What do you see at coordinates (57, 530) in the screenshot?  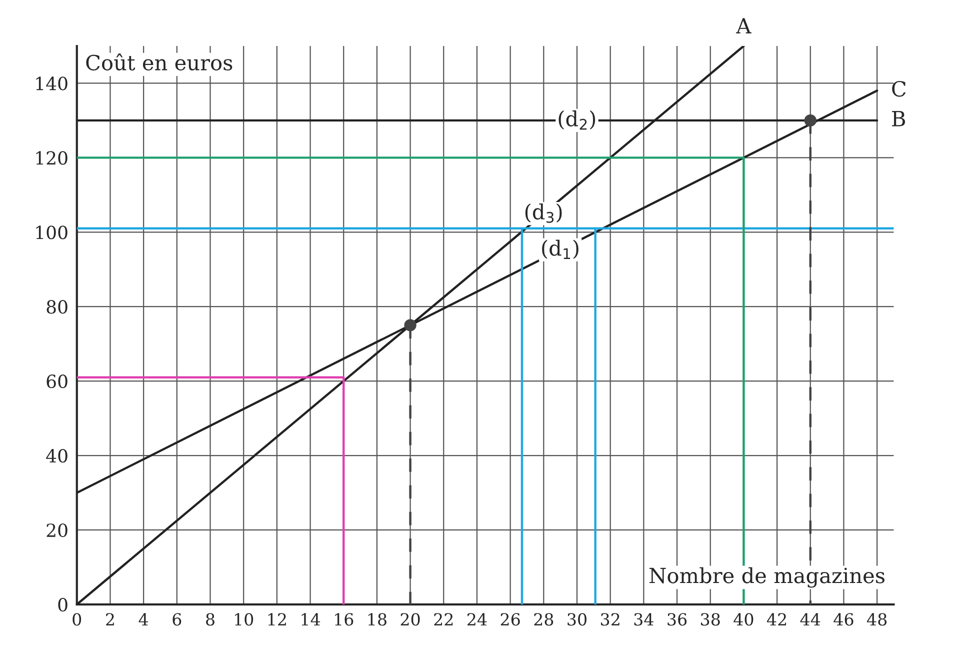 I see `y-tick-label: 20` at bounding box center [57, 530].